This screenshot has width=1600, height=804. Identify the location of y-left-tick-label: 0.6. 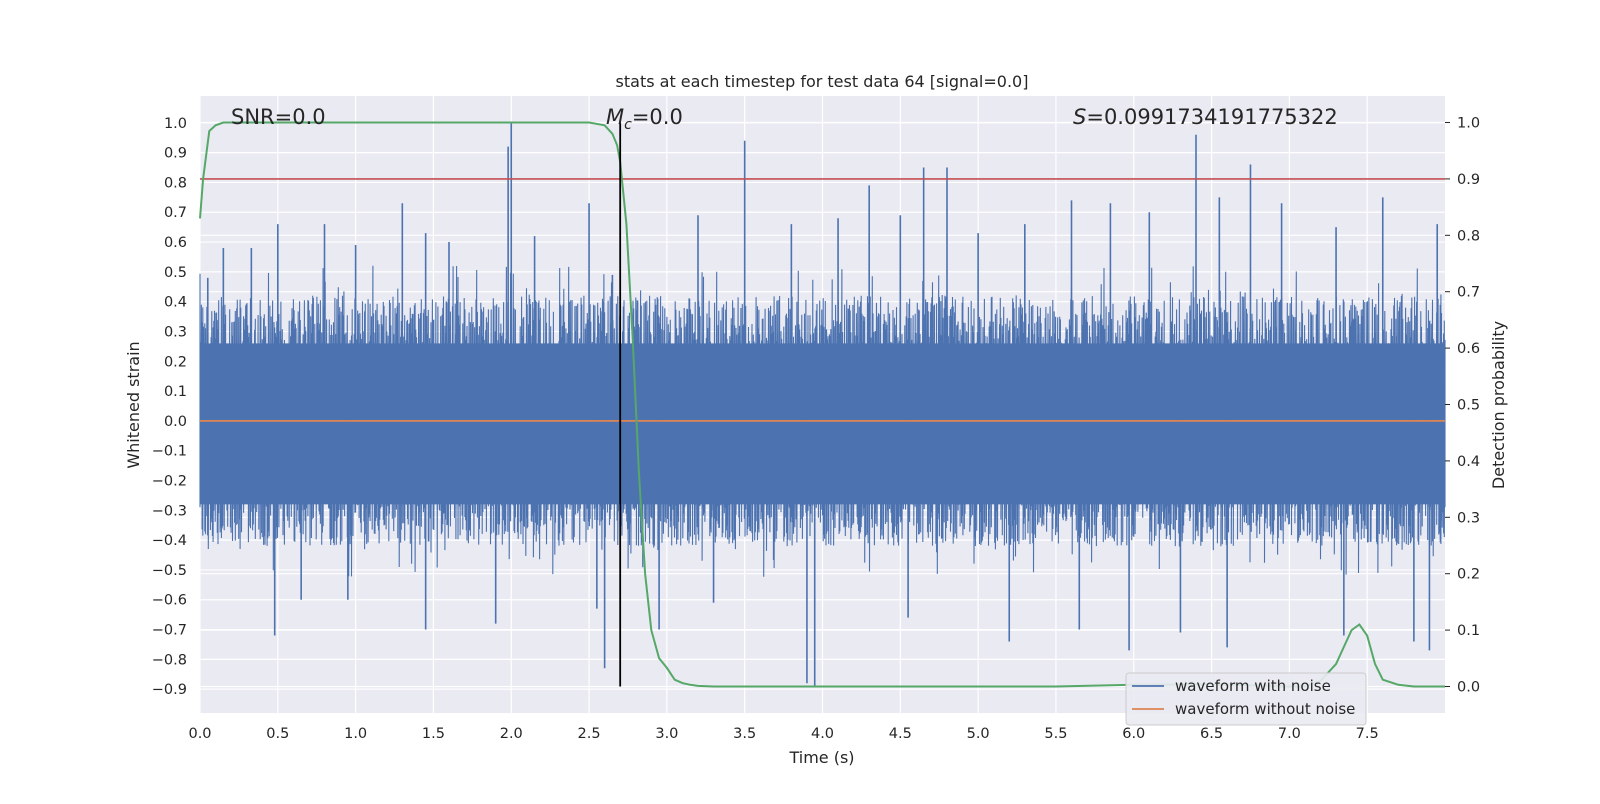
(175, 243).